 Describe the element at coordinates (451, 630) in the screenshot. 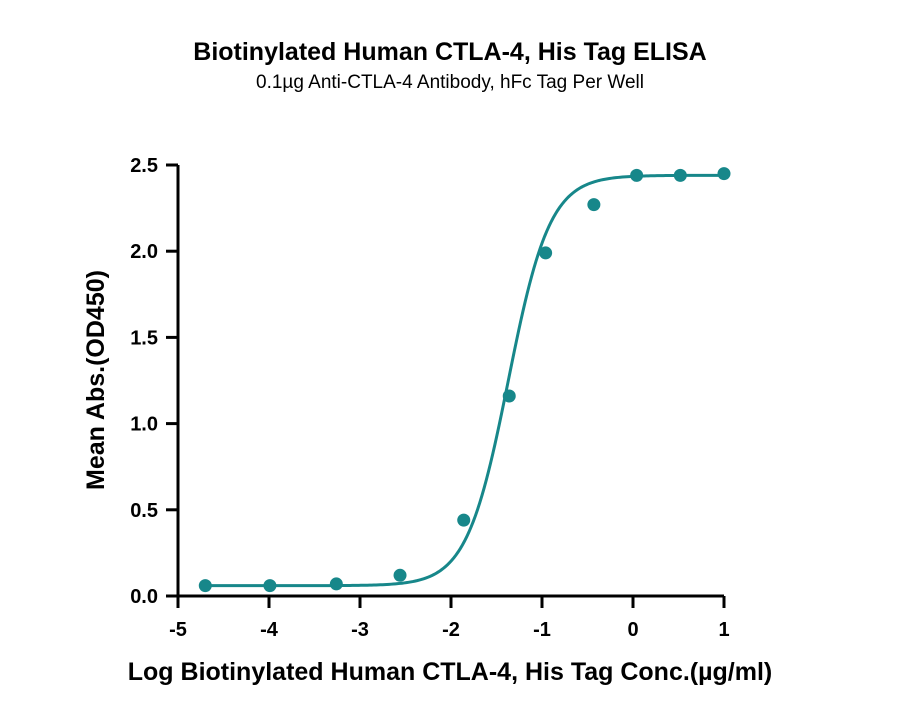

I see `x-tick-label: -2` at that location.